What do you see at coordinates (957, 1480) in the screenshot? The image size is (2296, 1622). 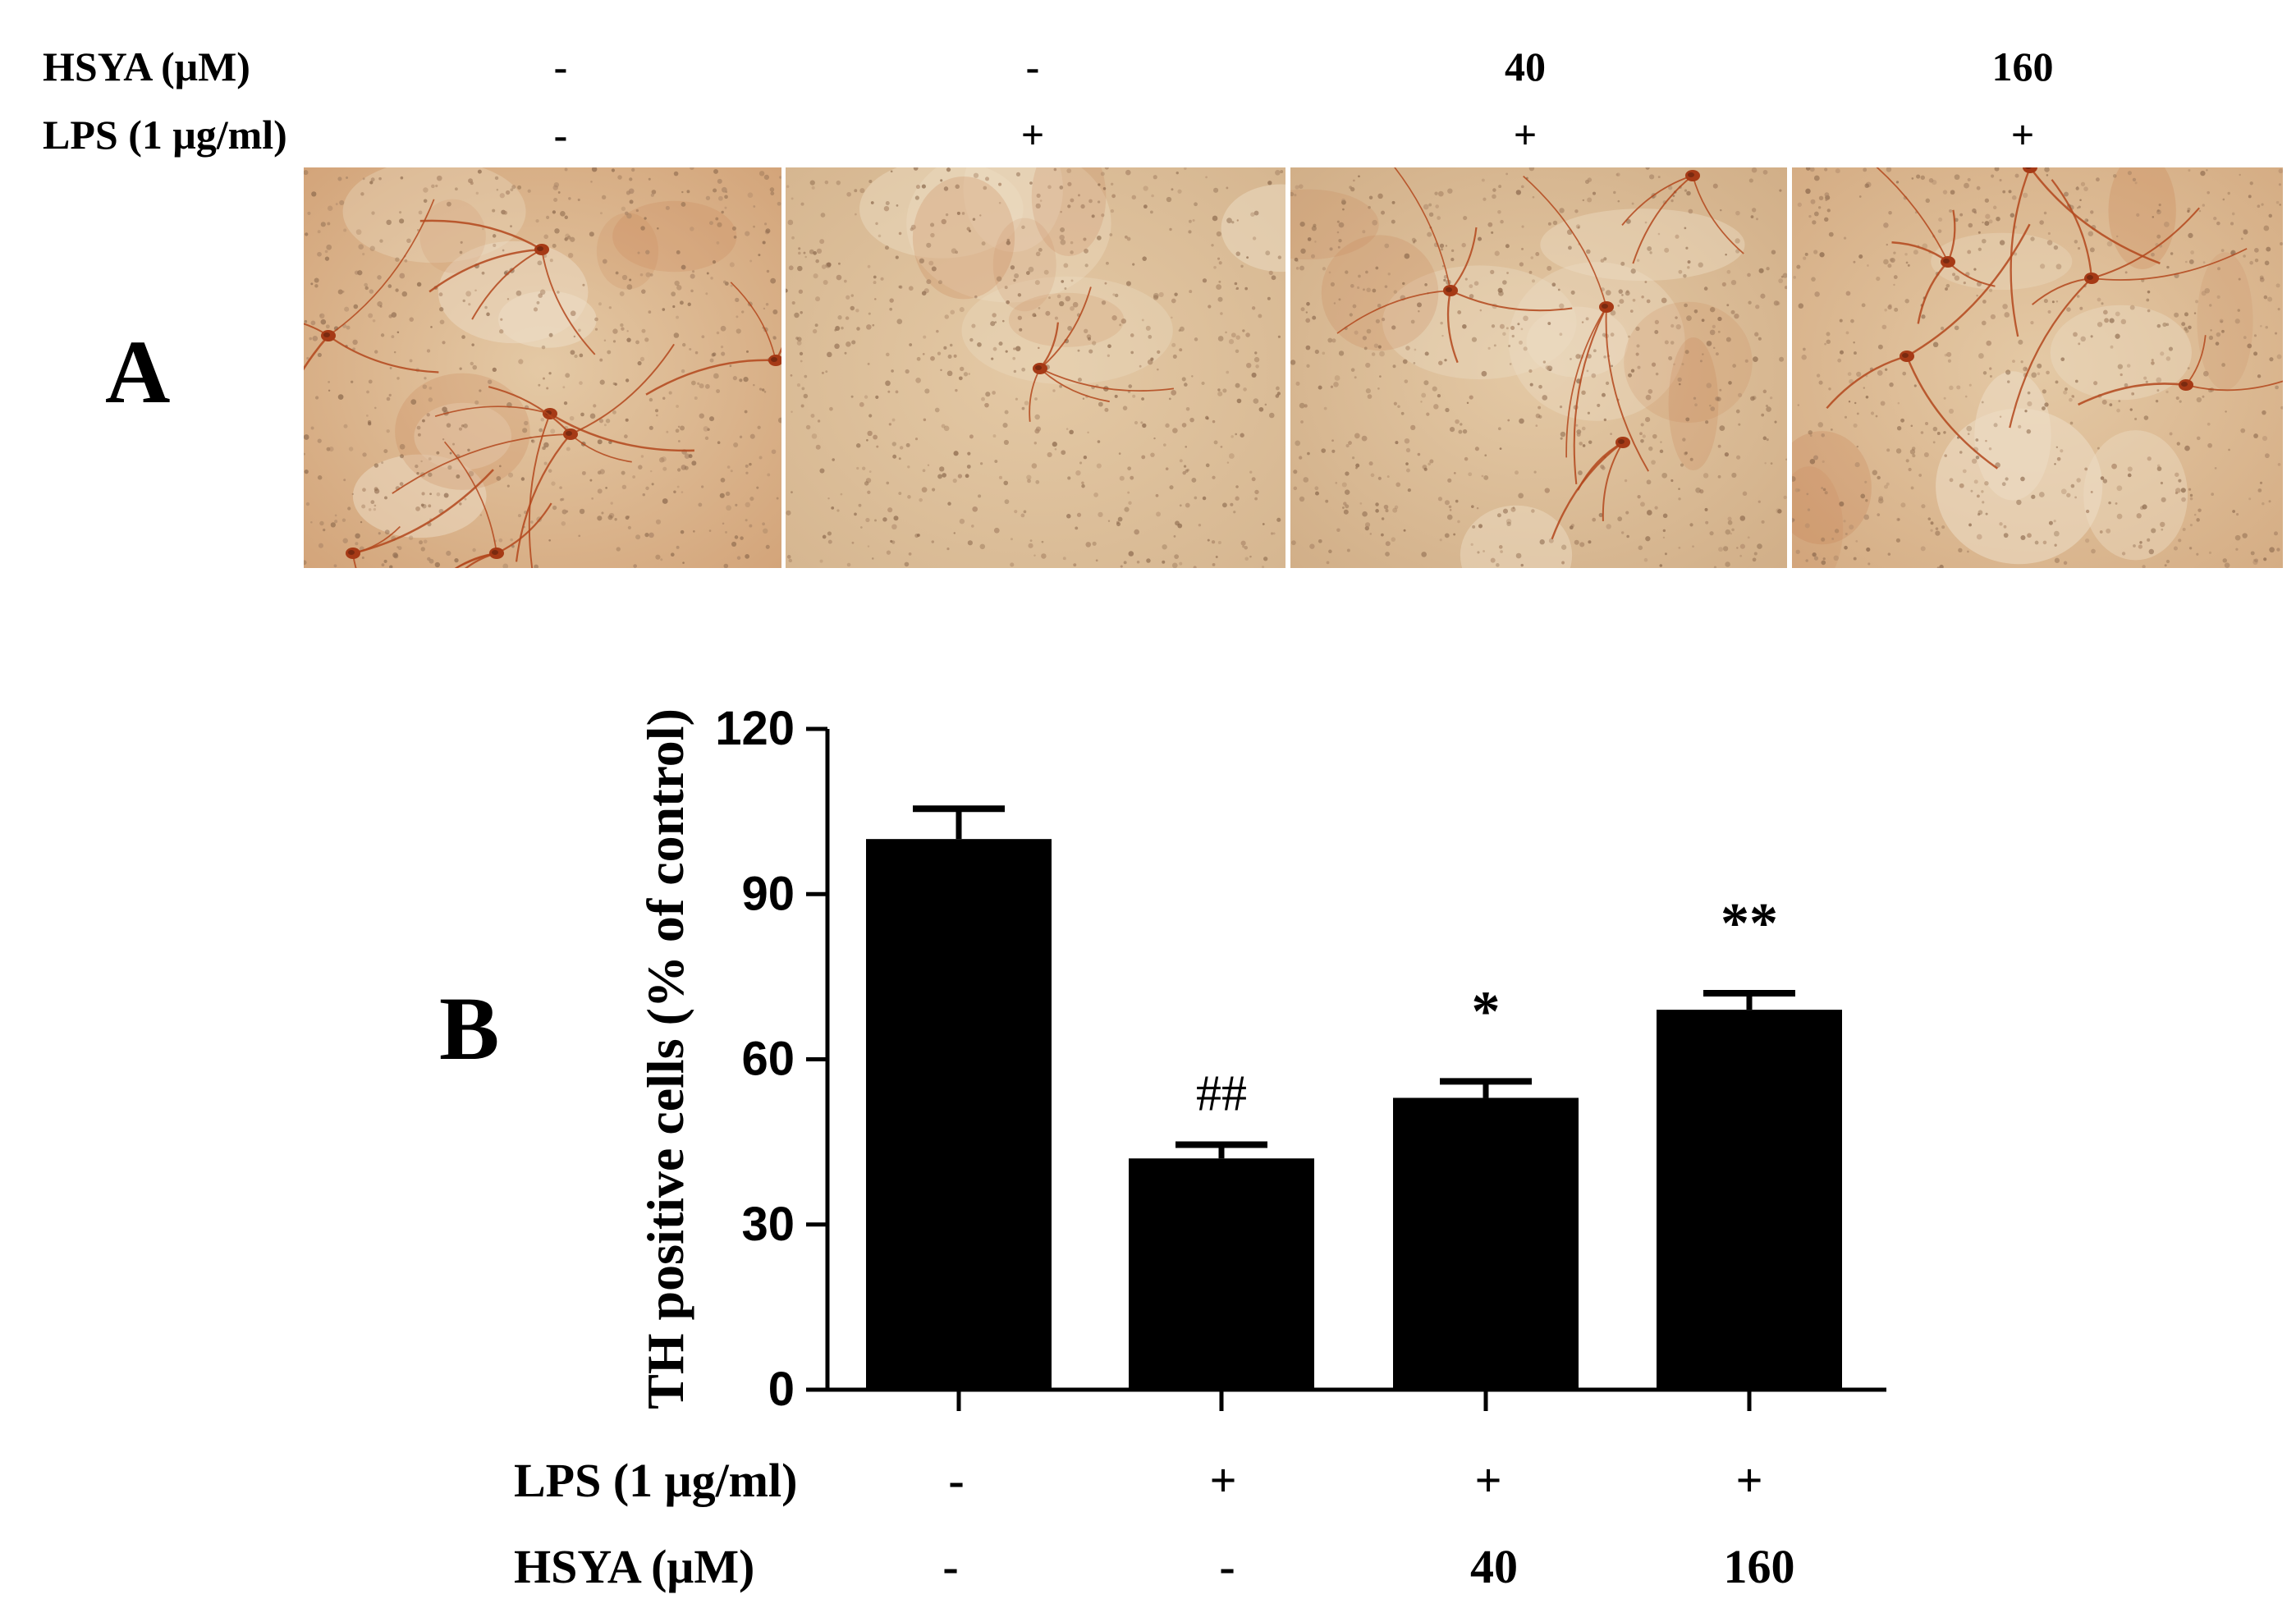 I see `panel-b-lps-value-1: -` at bounding box center [957, 1480].